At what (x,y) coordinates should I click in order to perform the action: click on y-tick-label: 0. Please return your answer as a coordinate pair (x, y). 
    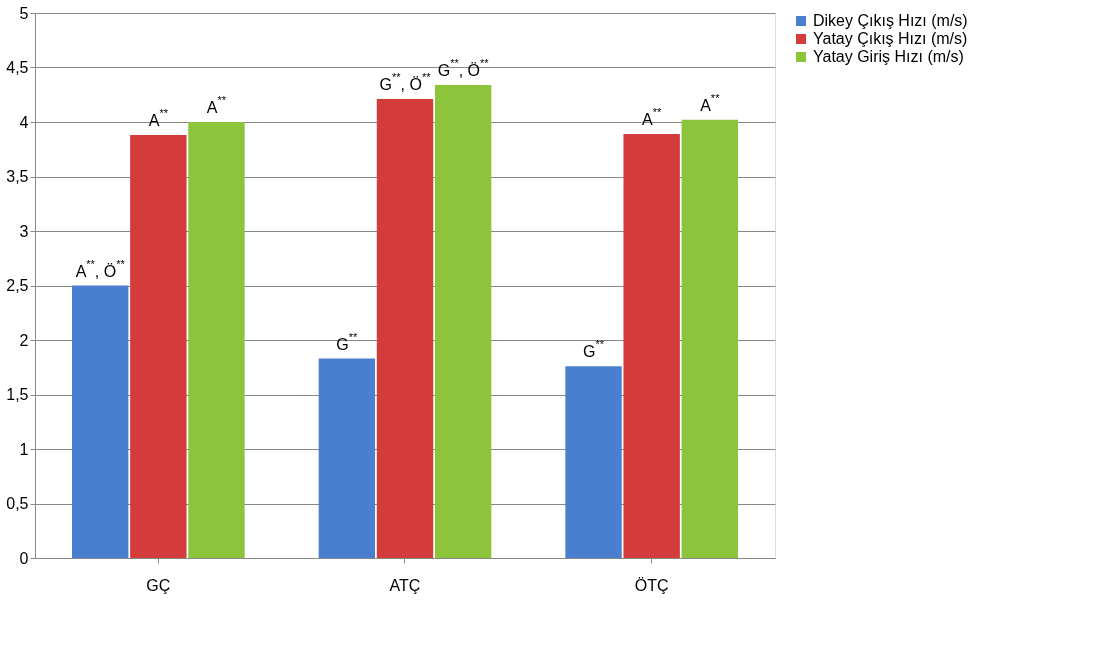
    Looking at the image, I should click on (24, 558).